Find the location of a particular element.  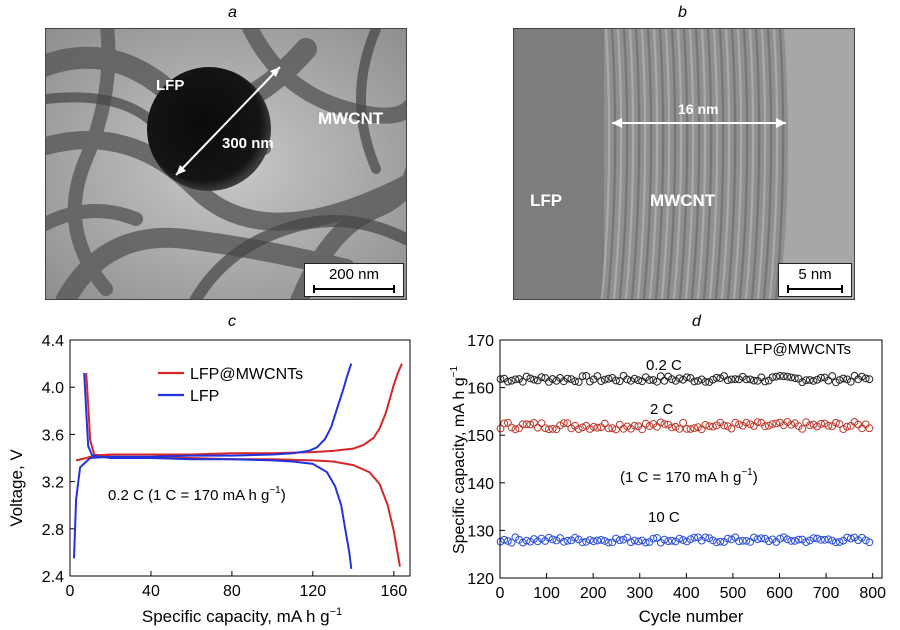

chart-c-xlabel: Specific capacity, mA h g−1 is located at coordinates (242, 616).